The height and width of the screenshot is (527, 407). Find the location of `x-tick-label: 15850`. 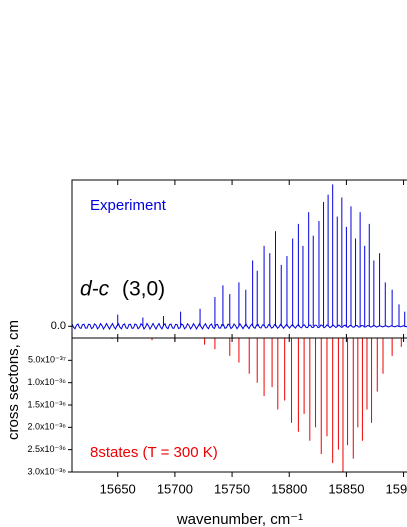

x-tick-label: 15850 is located at coordinates (346, 488).